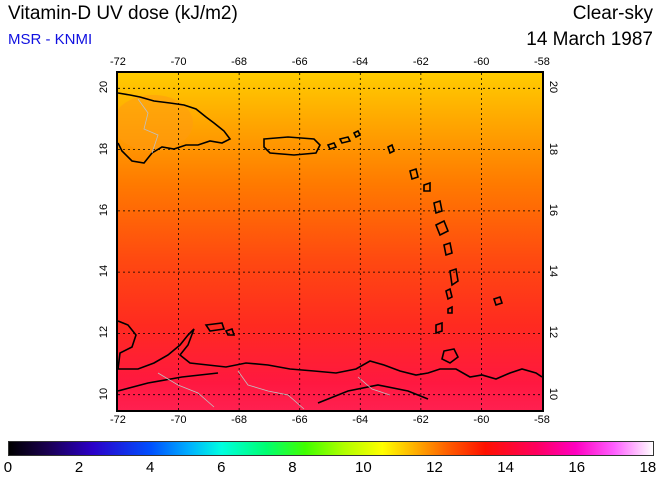 The width and height of the screenshot is (665, 480). I want to click on colorbar-tick-label: 8, so click(292, 467).